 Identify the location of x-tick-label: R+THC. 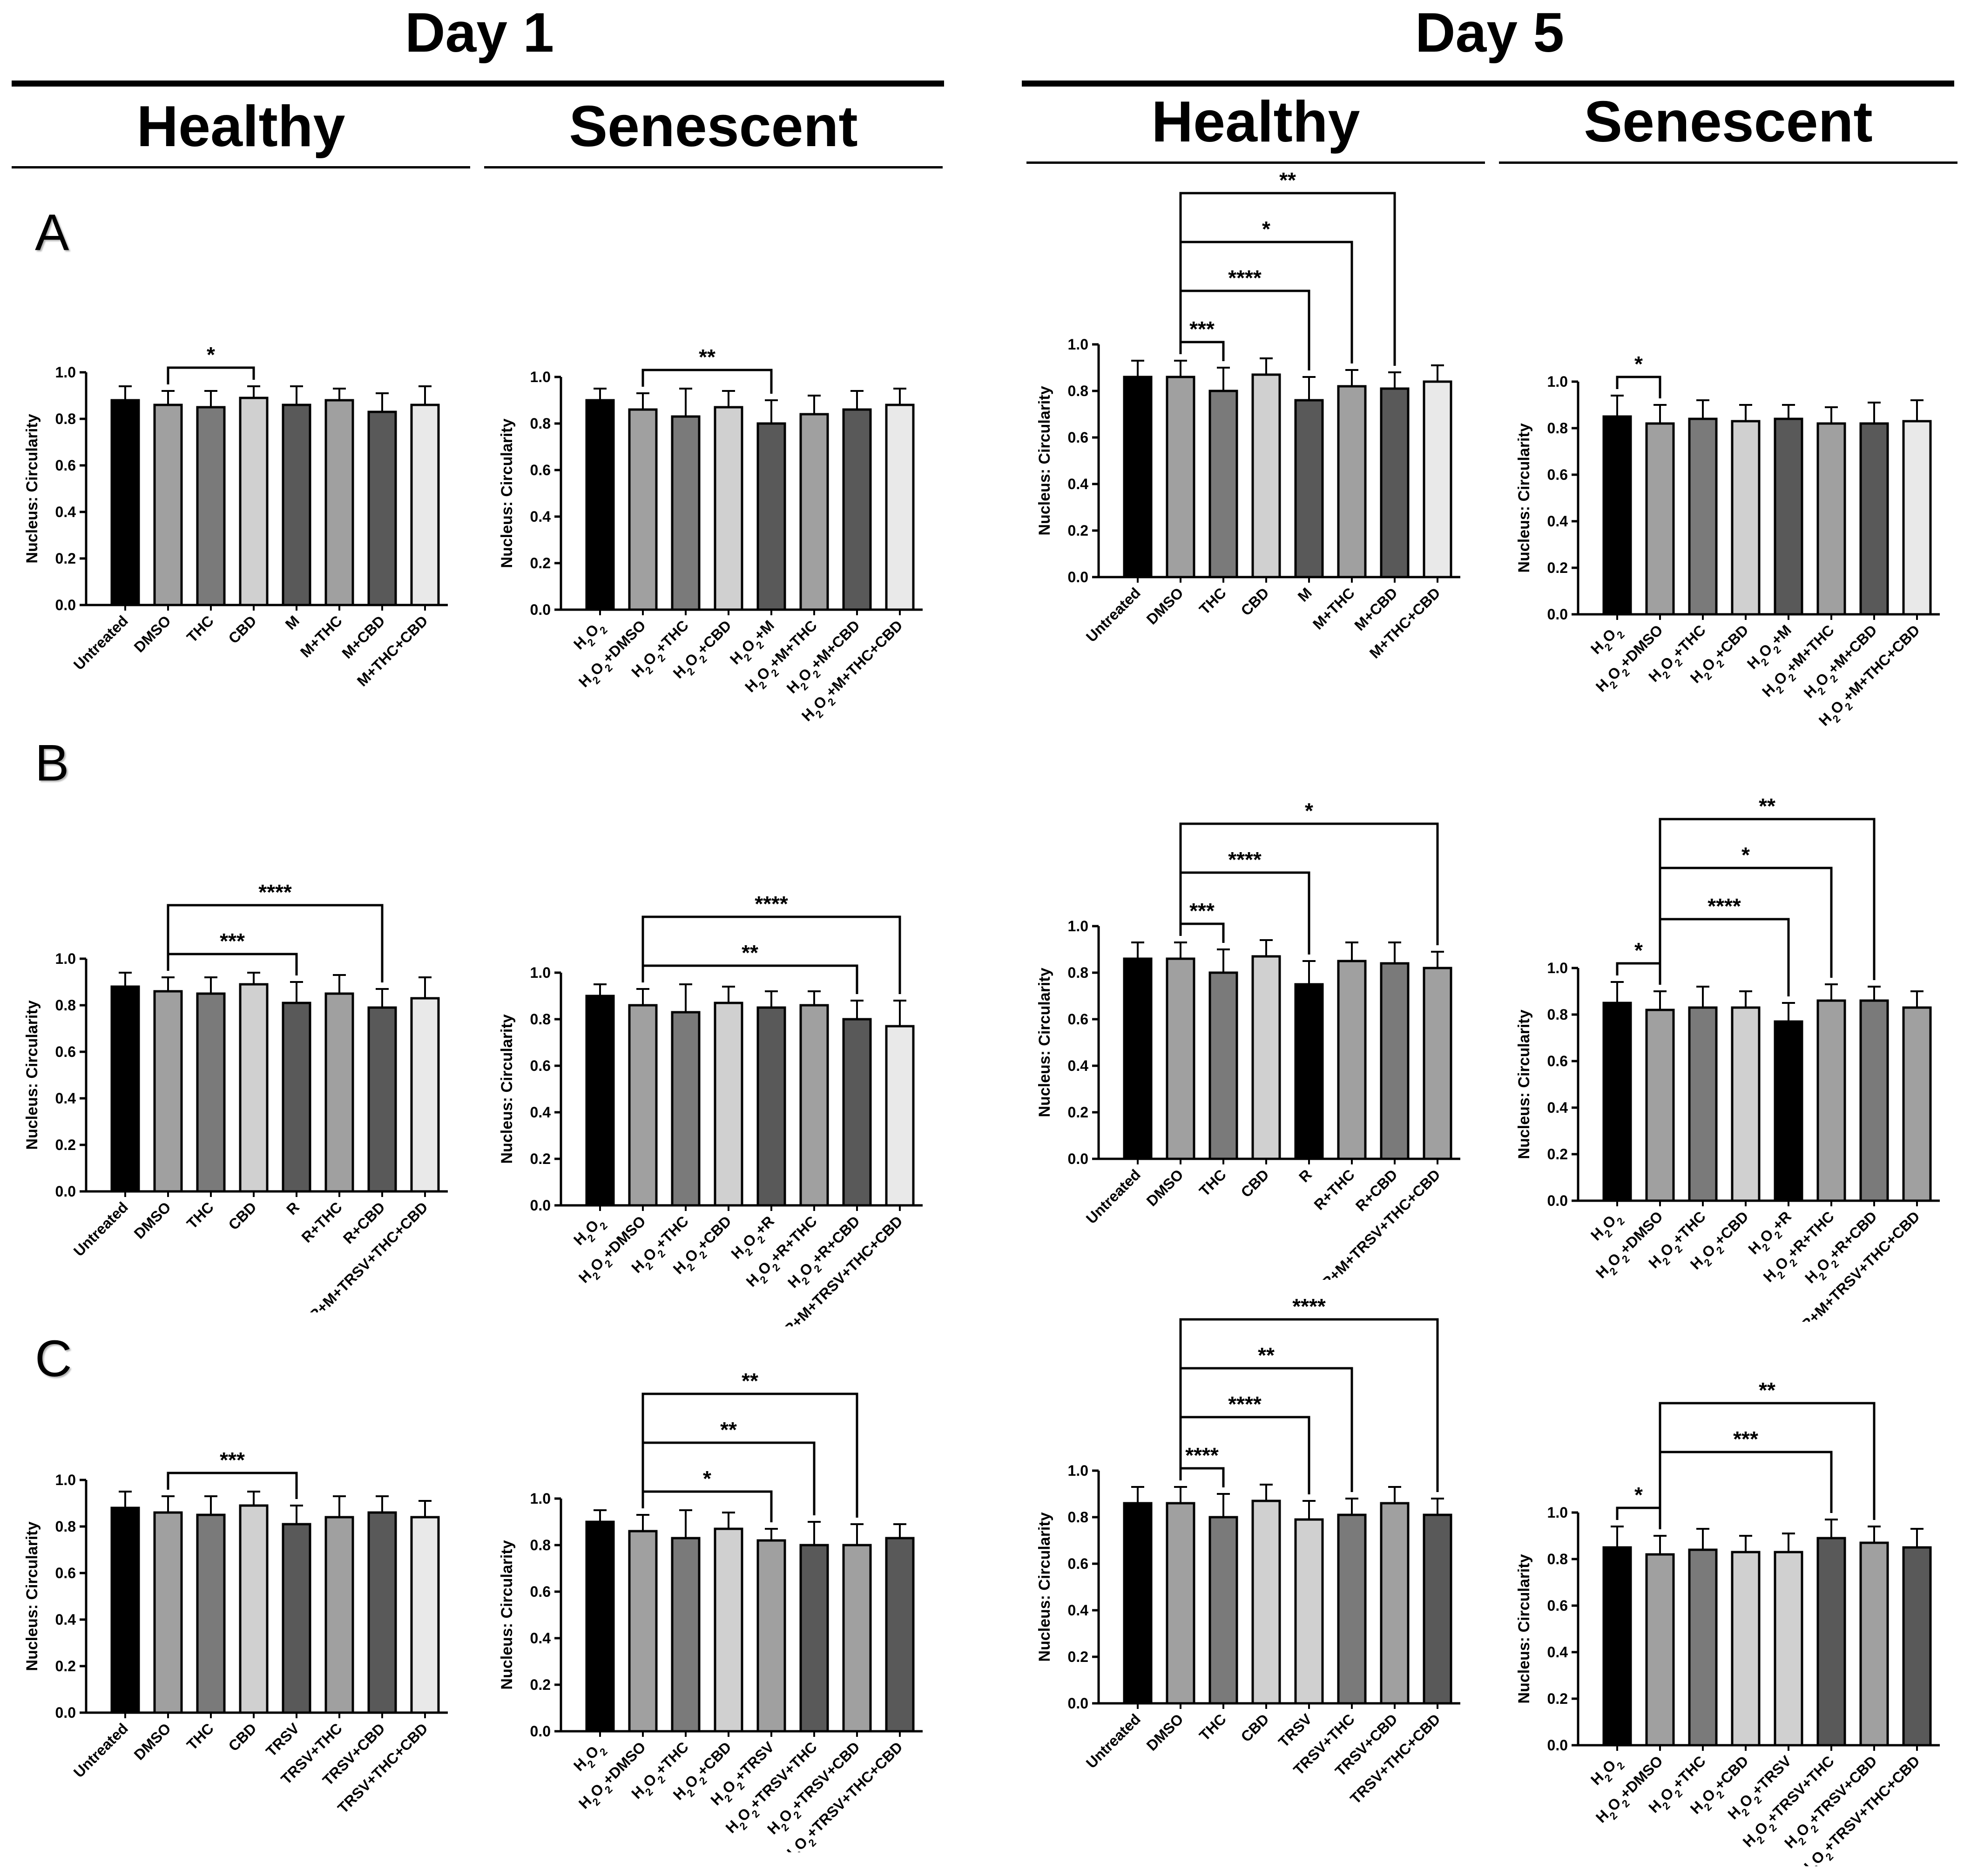
(1334, 1189).